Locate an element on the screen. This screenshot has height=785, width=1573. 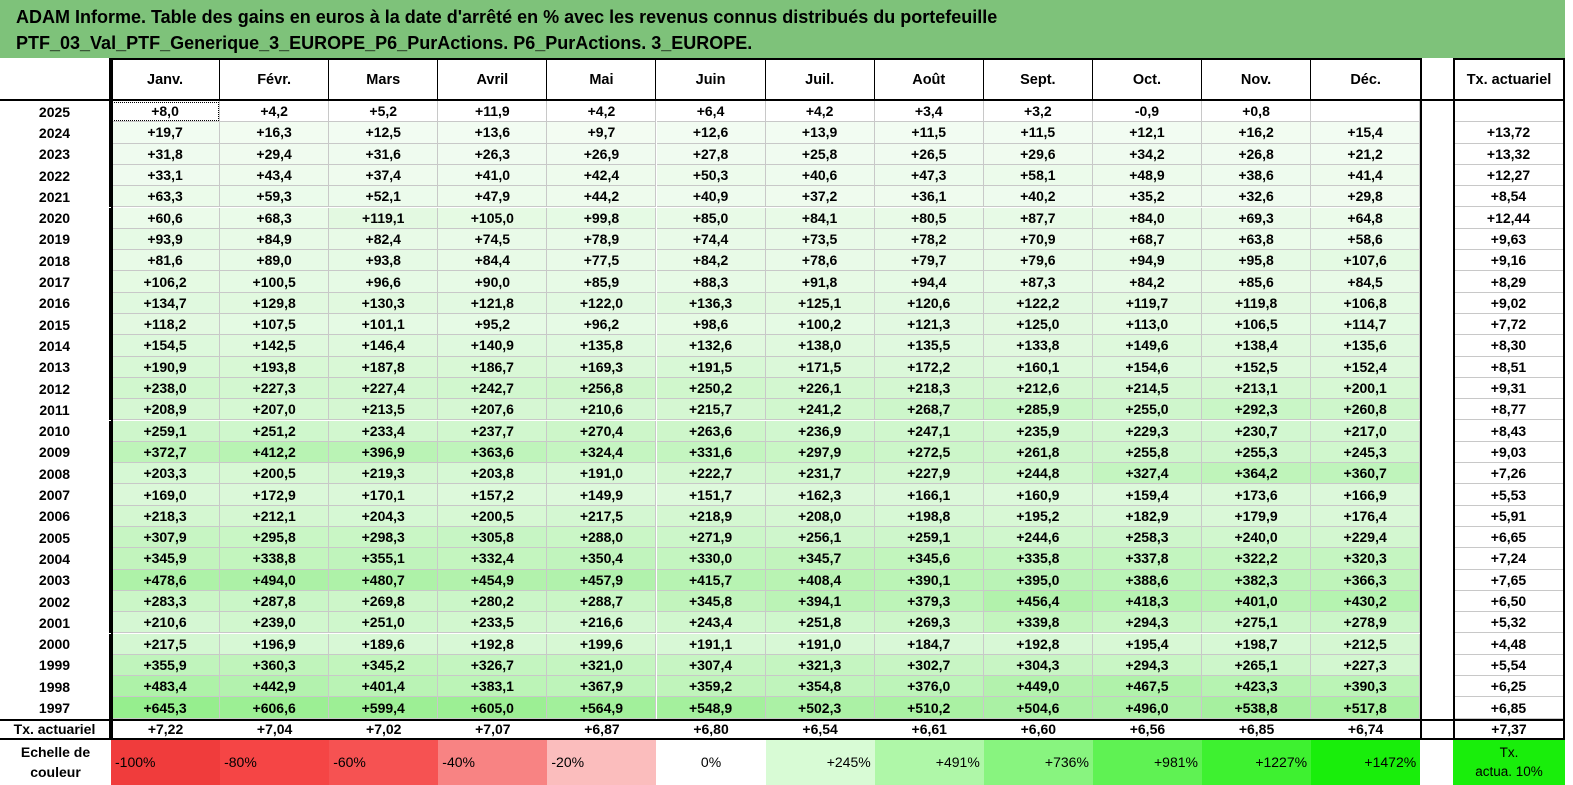
table-cell: +483,4 is located at coordinates (166, 687).